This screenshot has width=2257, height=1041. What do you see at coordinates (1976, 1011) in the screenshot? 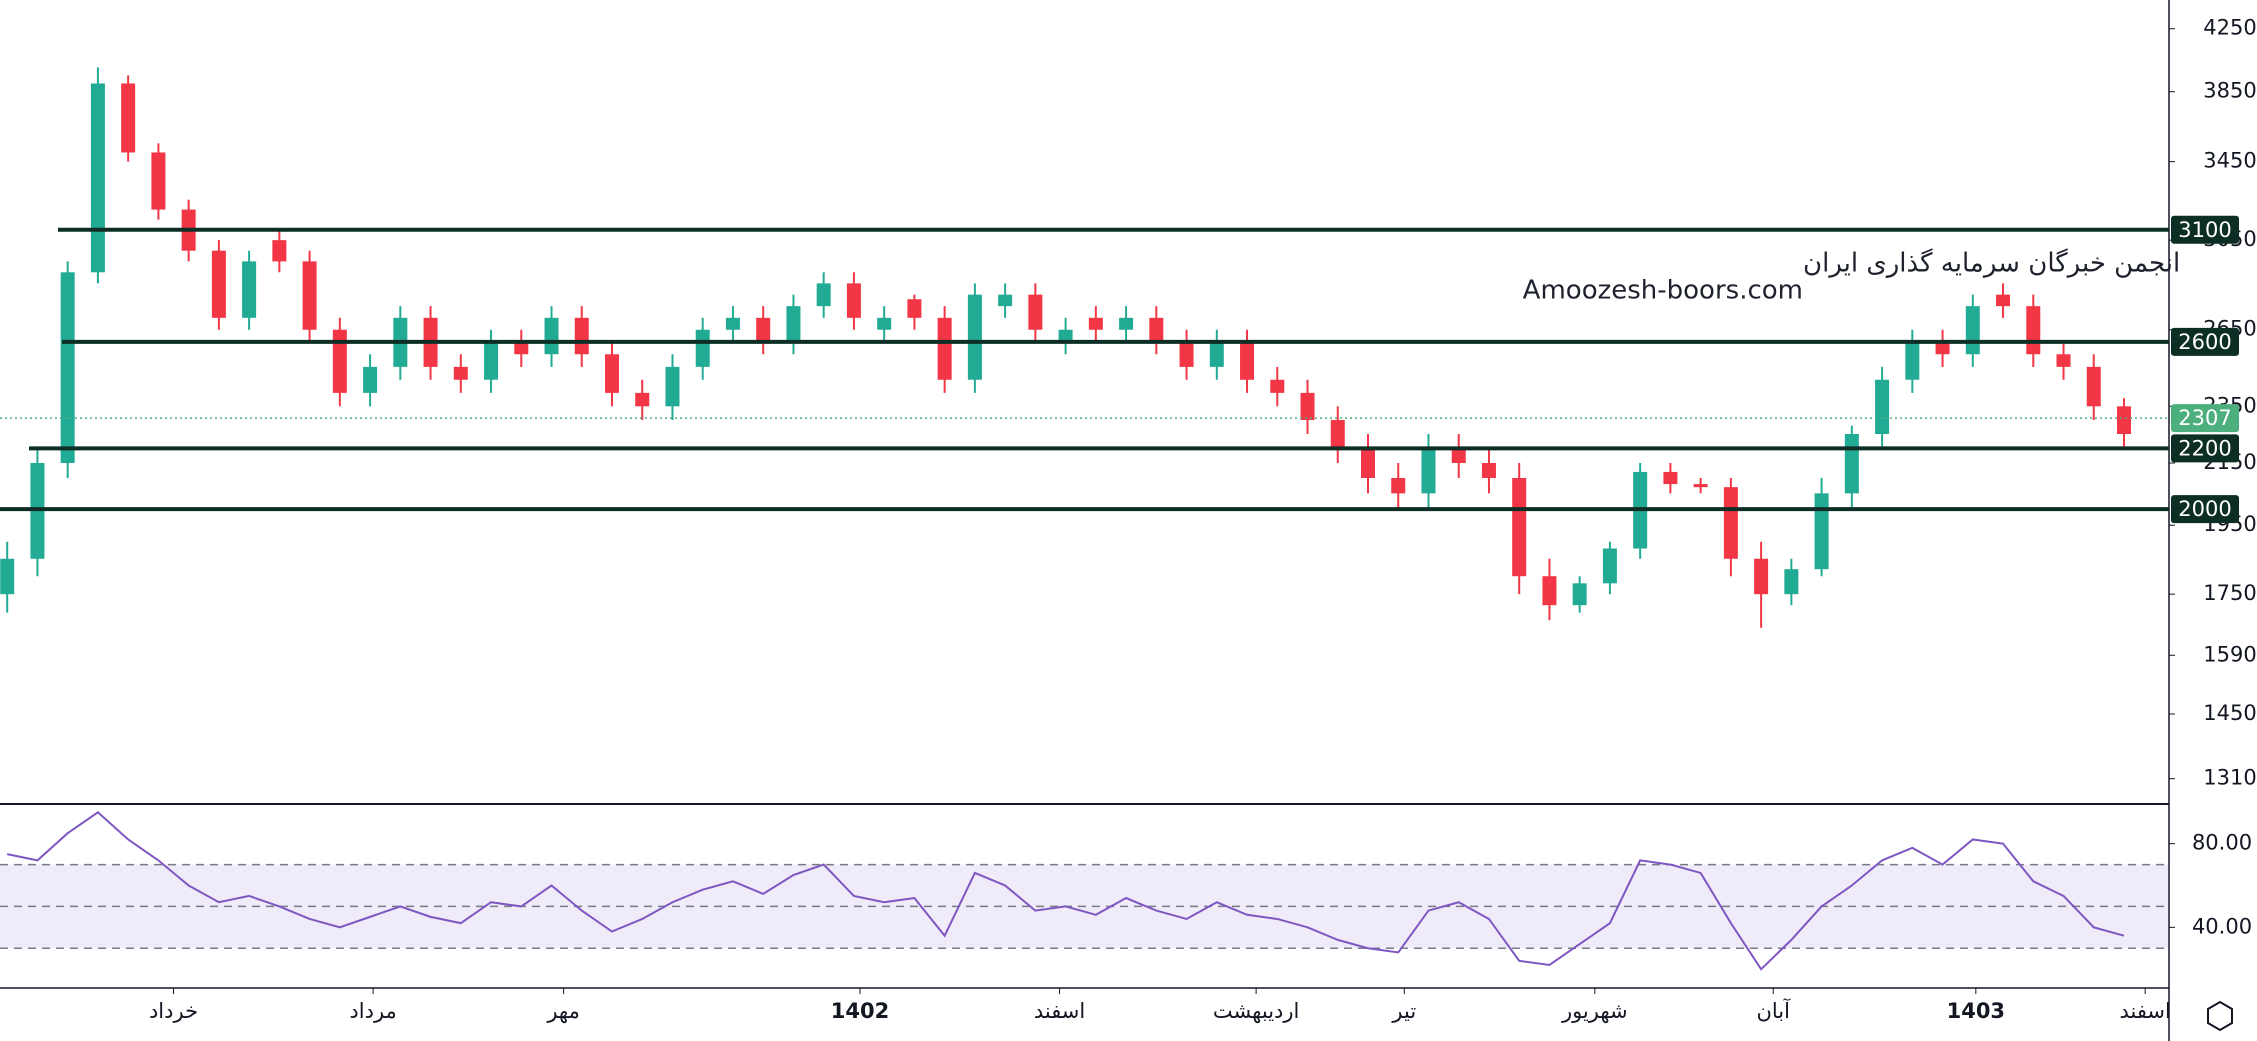
I see `x-tick-label: 1403` at bounding box center [1976, 1011].